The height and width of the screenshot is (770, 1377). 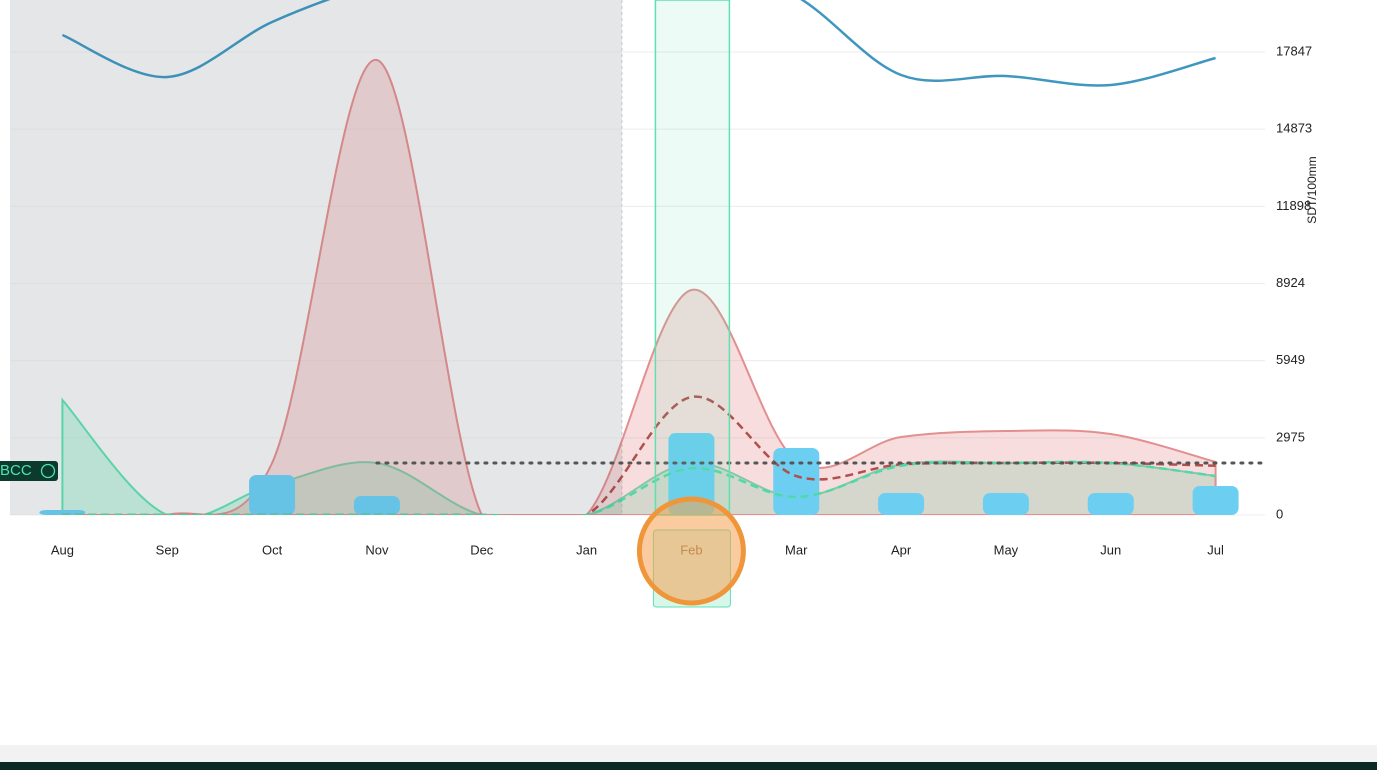 What do you see at coordinates (691, 551) in the screenshot?
I see `focus-ring` at bounding box center [691, 551].